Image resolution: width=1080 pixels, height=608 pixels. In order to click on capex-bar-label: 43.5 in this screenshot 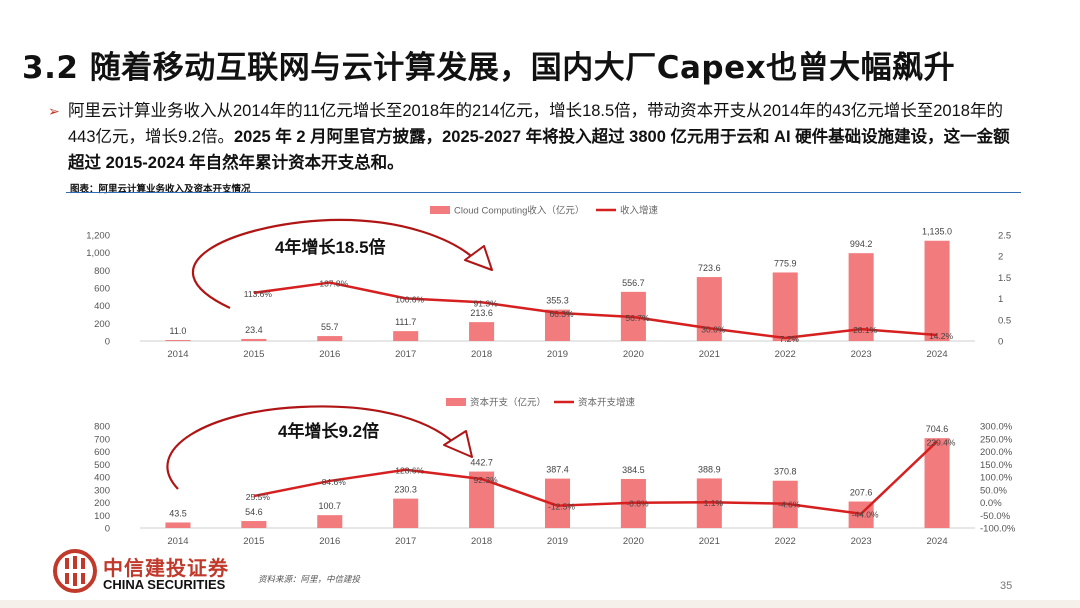, I will do `click(178, 513)`.